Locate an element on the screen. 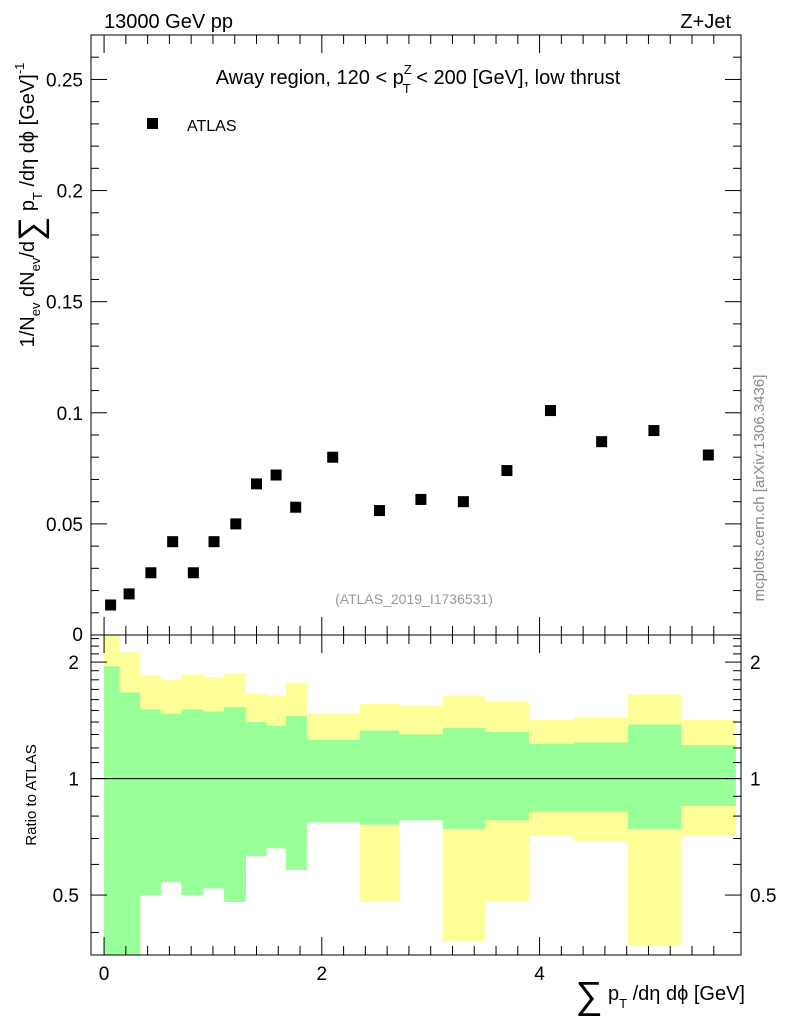 This screenshot has width=786, height=1024. title-tail: < 200 [GeV], low thrust is located at coordinates (516, 78).